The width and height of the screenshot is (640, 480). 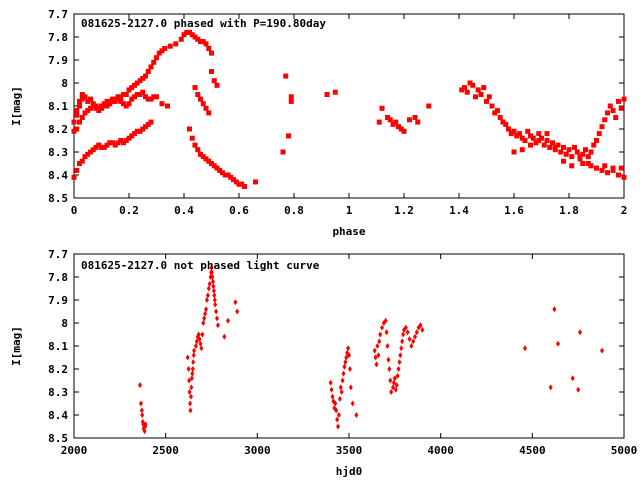 What do you see at coordinates (58, 369) in the screenshot?
I see `bottom-y-tick-label: 8.2` at bounding box center [58, 369].